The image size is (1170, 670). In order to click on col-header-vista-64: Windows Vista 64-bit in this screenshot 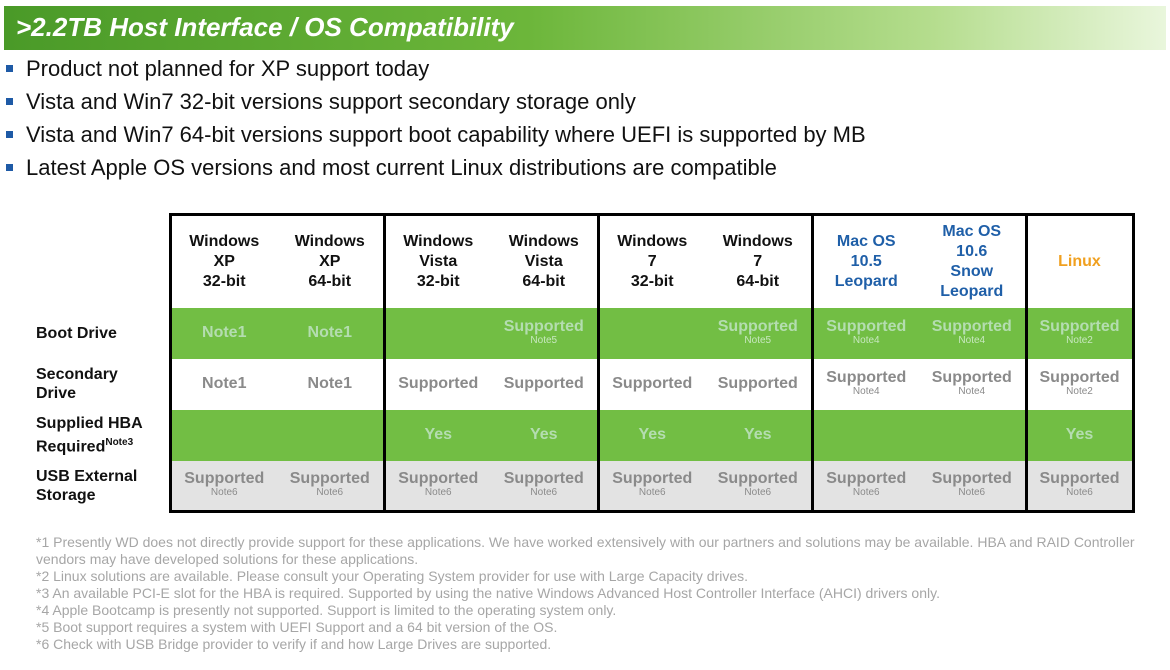, I will do `click(544, 260)`.